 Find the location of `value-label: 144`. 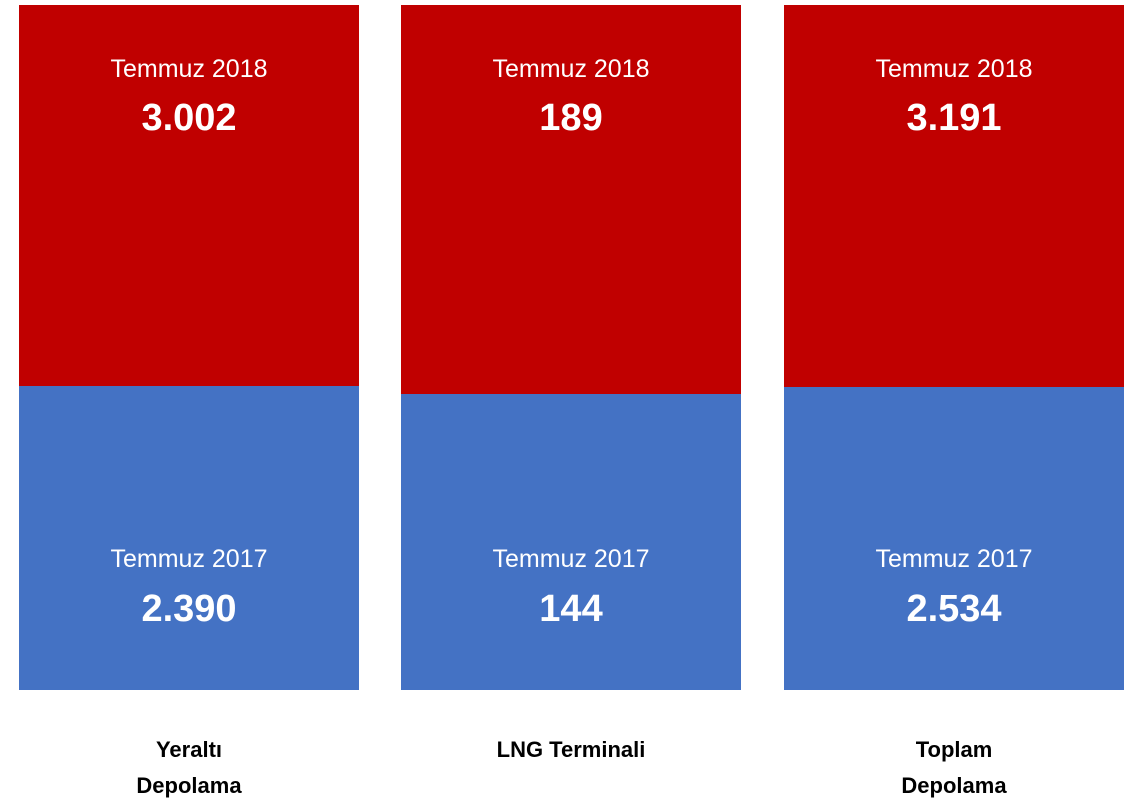

value-label: 144 is located at coordinates (571, 609).